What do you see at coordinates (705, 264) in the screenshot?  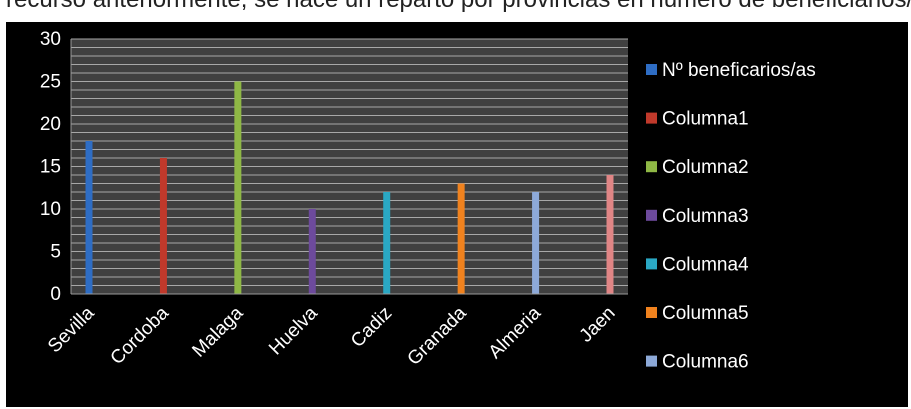 I see `legend-label: Columna4` at bounding box center [705, 264].